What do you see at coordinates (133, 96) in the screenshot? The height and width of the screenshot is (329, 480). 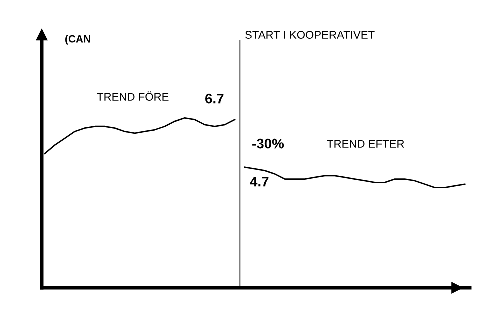 I see `text: TREND FÖRE` at bounding box center [133, 96].